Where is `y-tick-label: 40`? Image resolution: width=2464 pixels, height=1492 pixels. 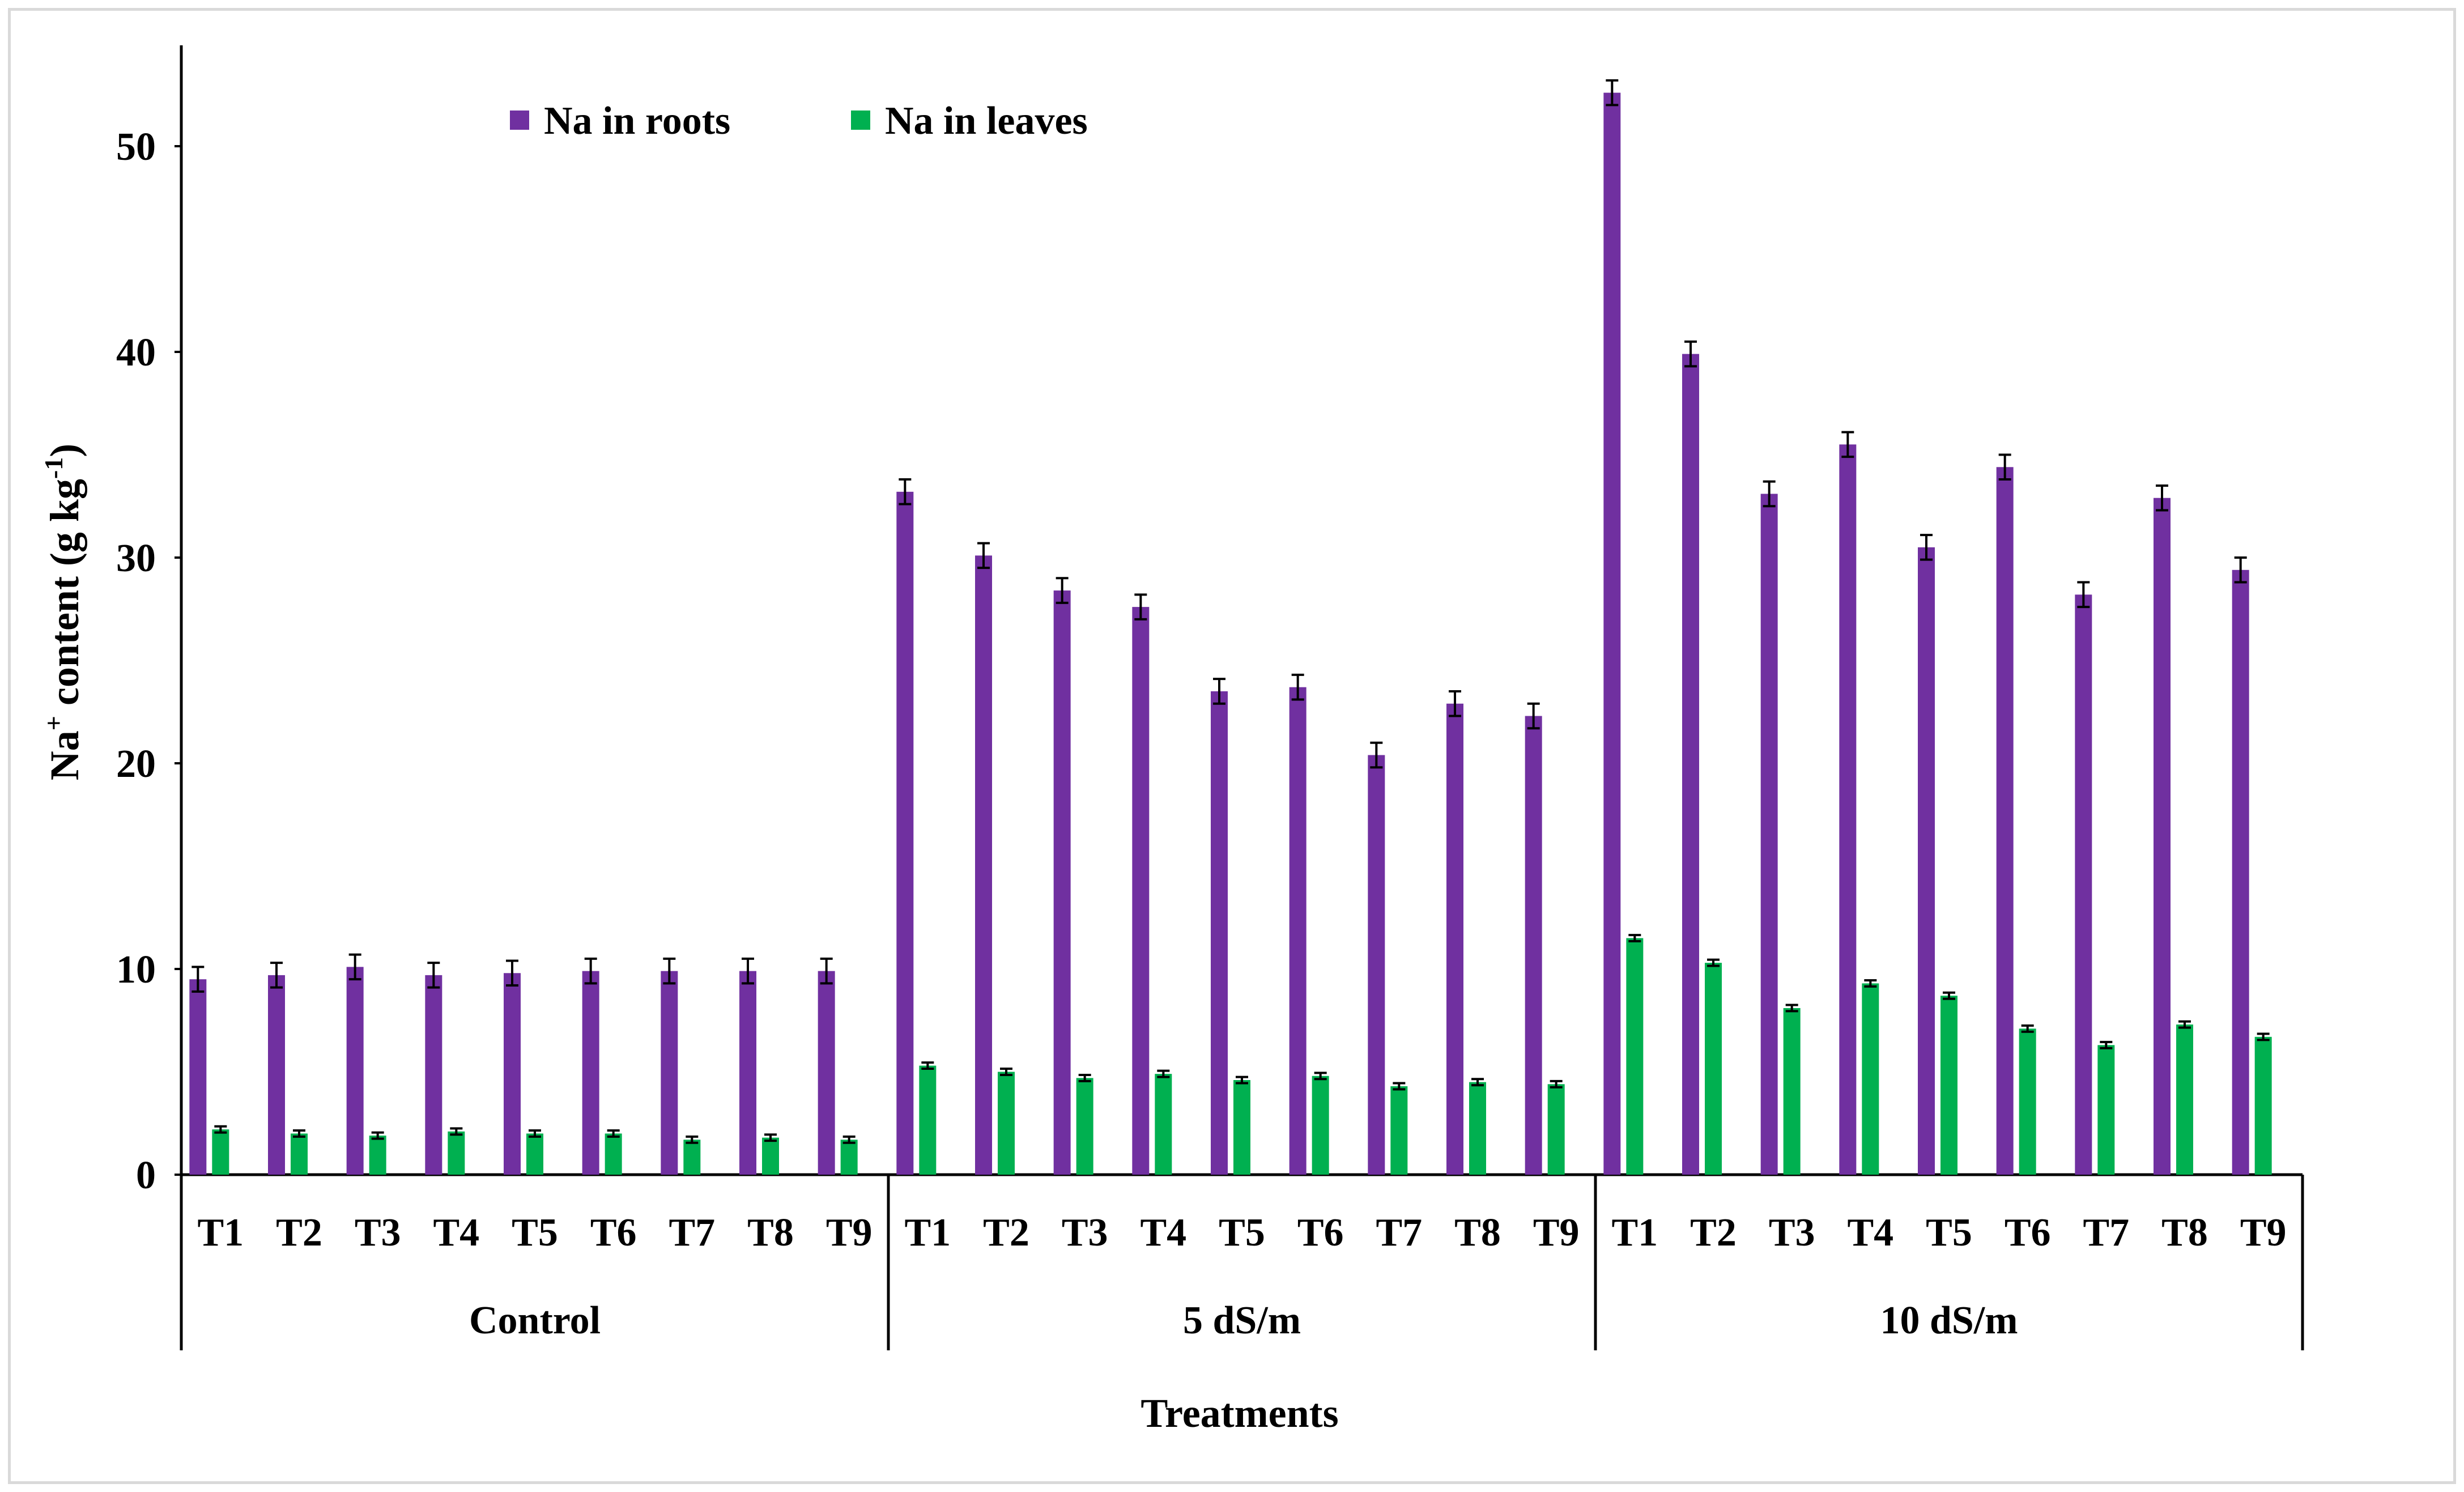 y-tick-label: 40 is located at coordinates (136, 353).